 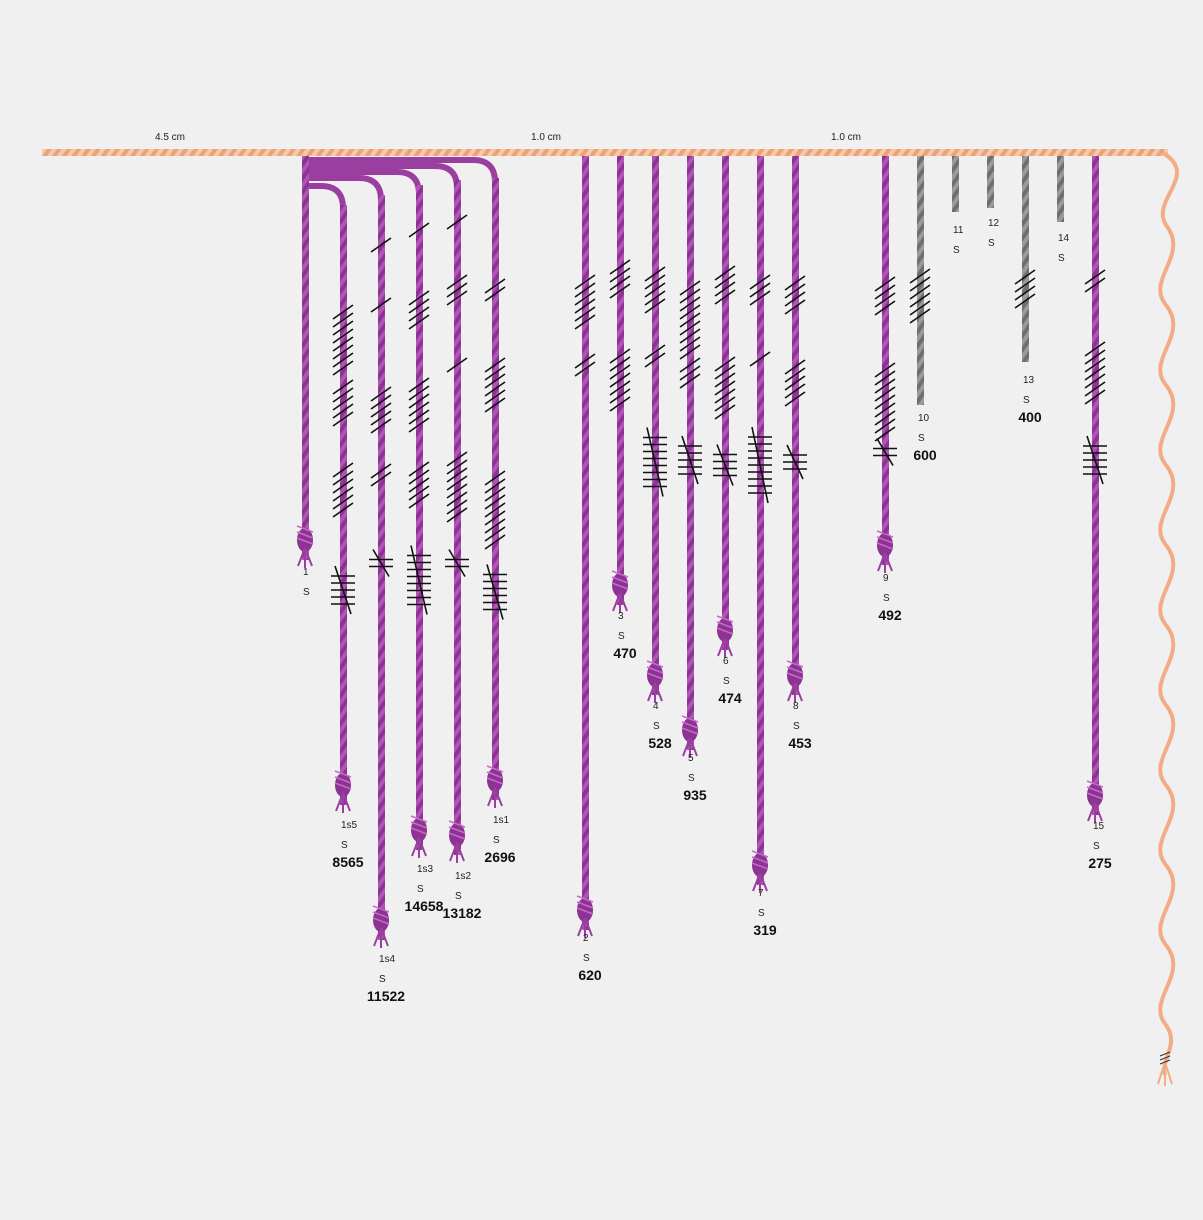 What do you see at coordinates (457, 521) in the screenshot?
I see `cord-c1s2` at bounding box center [457, 521].